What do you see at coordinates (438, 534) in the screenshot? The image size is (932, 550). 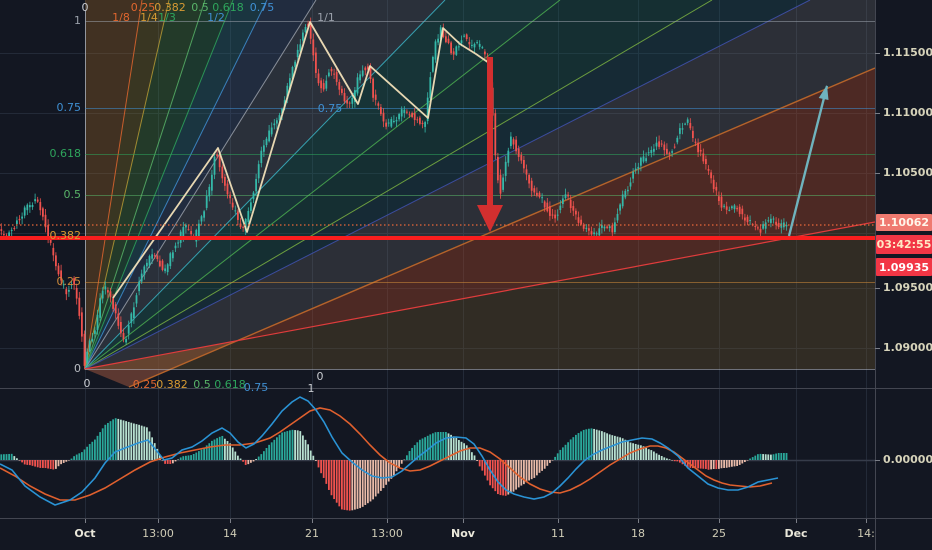 I see `time-axis: Oct 13:00 14 21 13:00 Nov 11 18 25 Dec 14:` at bounding box center [438, 534].